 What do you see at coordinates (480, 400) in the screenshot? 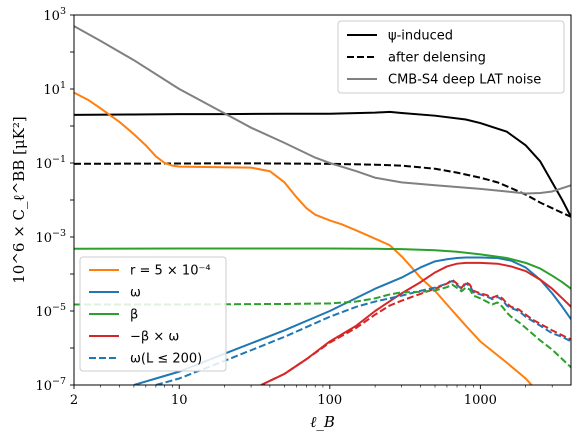
I see `x-tick-label: 1000` at bounding box center [480, 400].